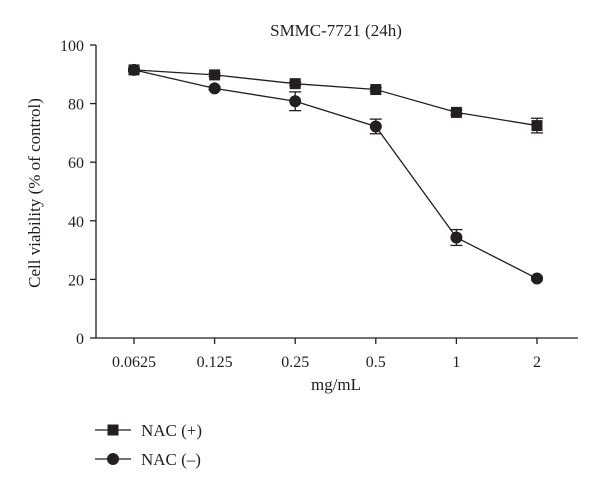 The image size is (600, 488). What do you see at coordinates (76, 163) in the screenshot?
I see `y-tick-label: 60` at bounding box center [76, 163].